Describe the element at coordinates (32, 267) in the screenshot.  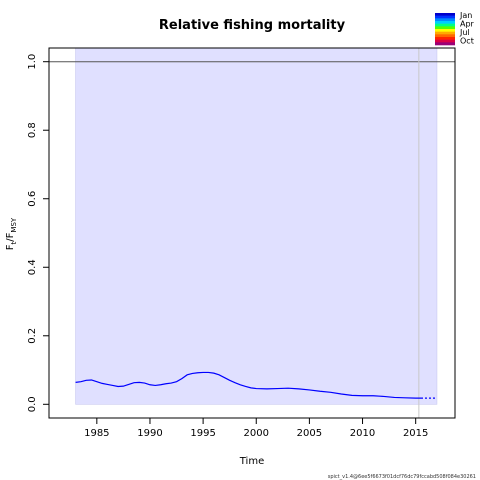
I see `y-tick-label: 0.4` at that location.